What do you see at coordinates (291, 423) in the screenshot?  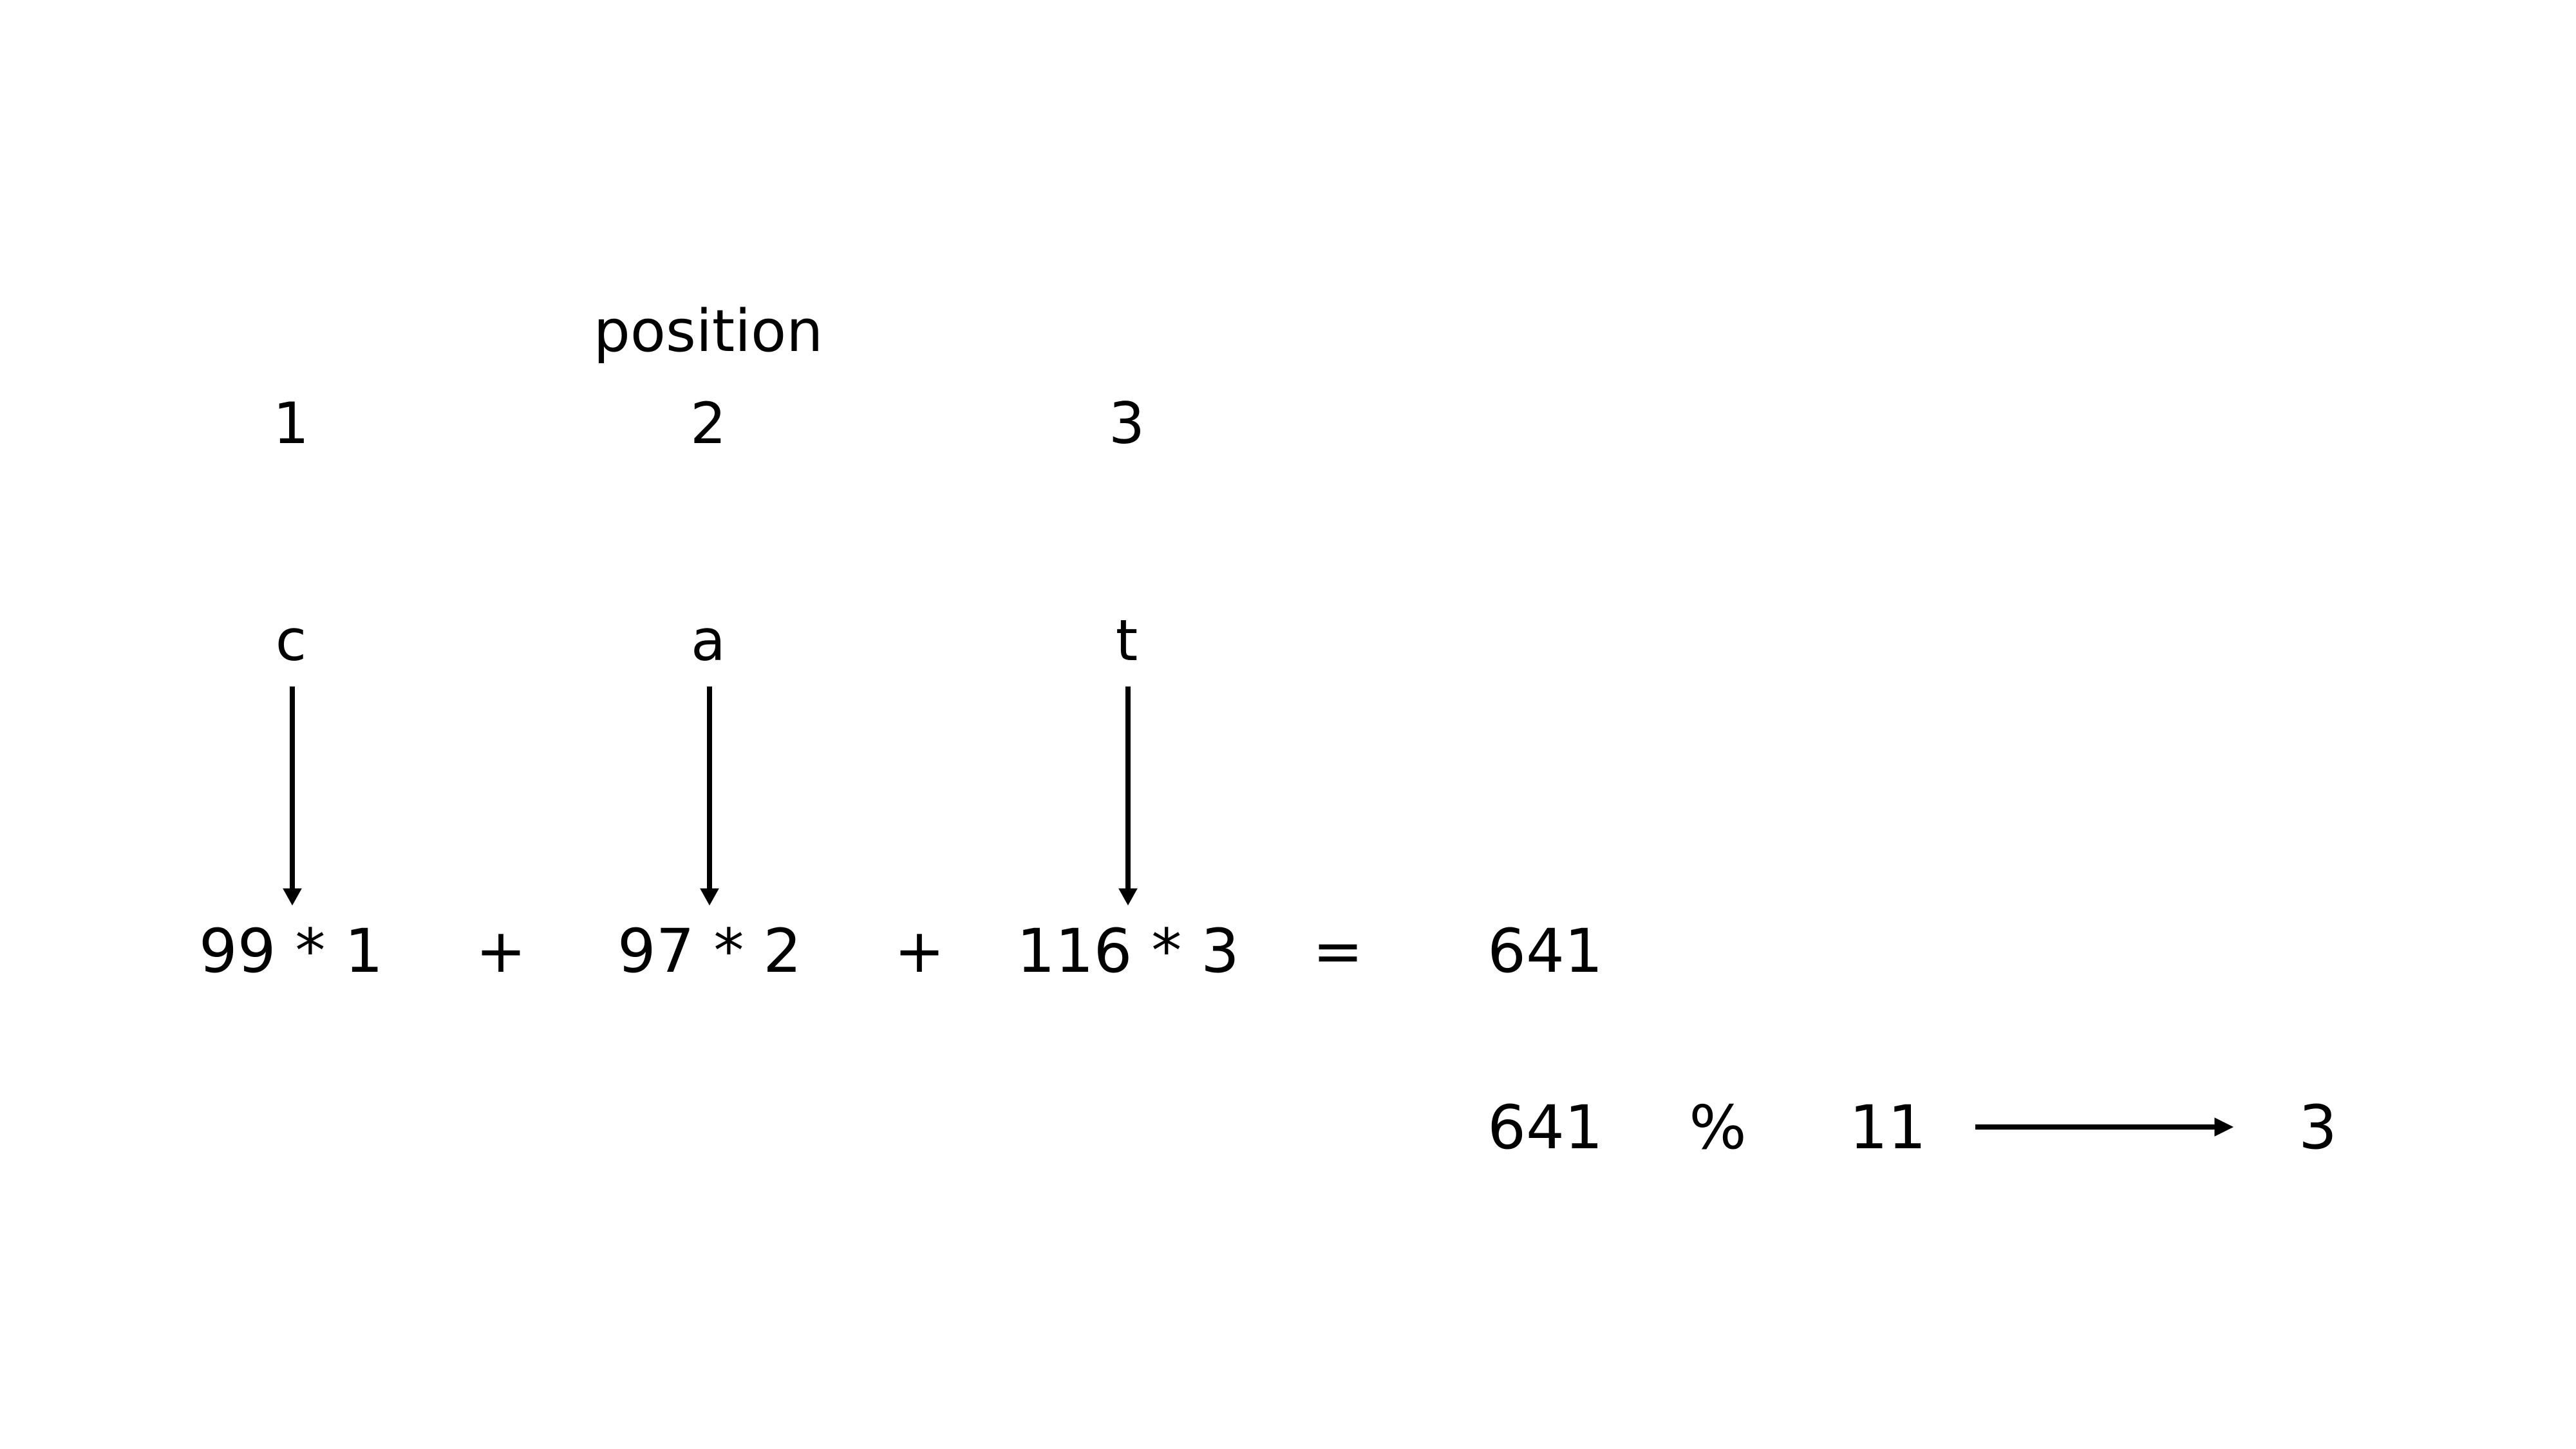 I see `position-number-1: 1` at bounding box center [291, 423].